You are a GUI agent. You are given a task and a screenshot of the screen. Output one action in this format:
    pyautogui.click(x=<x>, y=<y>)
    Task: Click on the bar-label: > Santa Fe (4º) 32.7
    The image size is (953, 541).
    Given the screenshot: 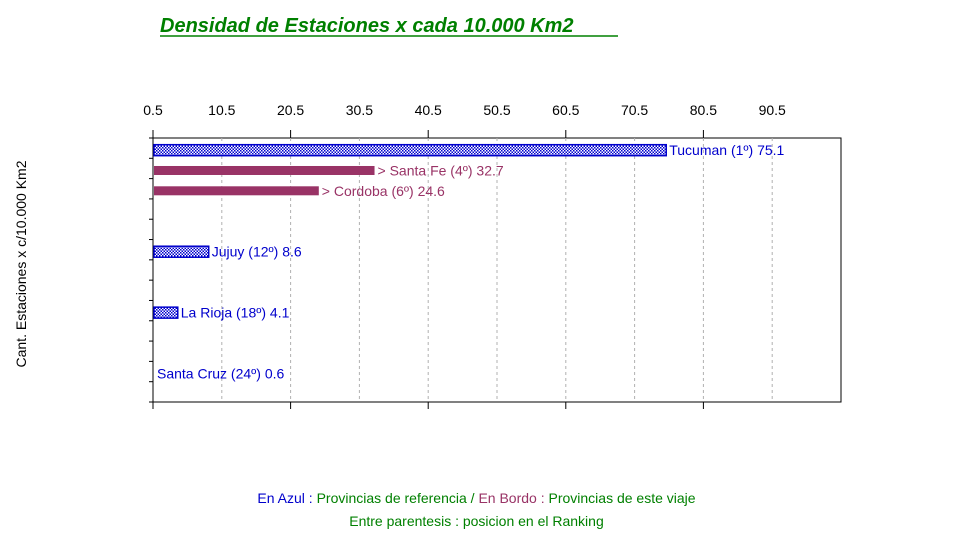 What is the action you would take?
    pyautogui.click(x=441, y=170)
    